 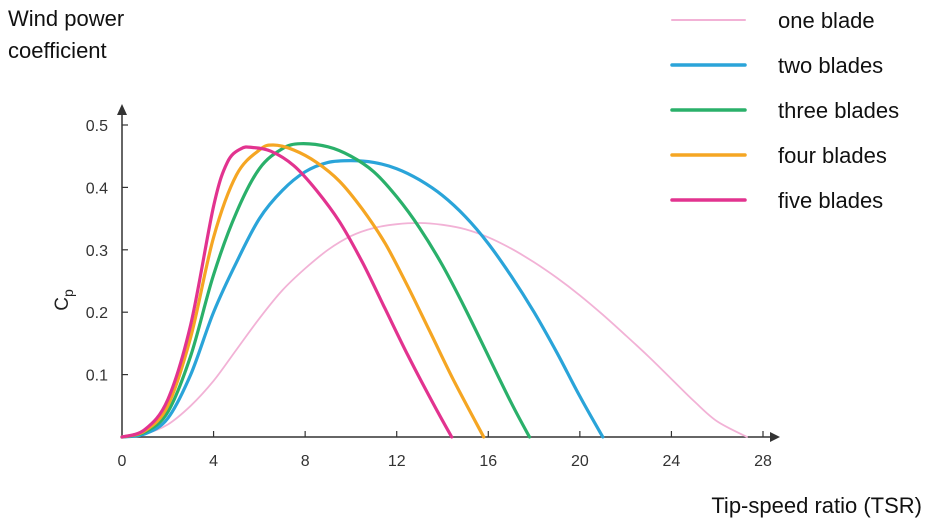 What do you see at coordinates (68, 293) in the screenshot?
I see `y-axis-label-subscript: p` at bounding box center [68, 293].